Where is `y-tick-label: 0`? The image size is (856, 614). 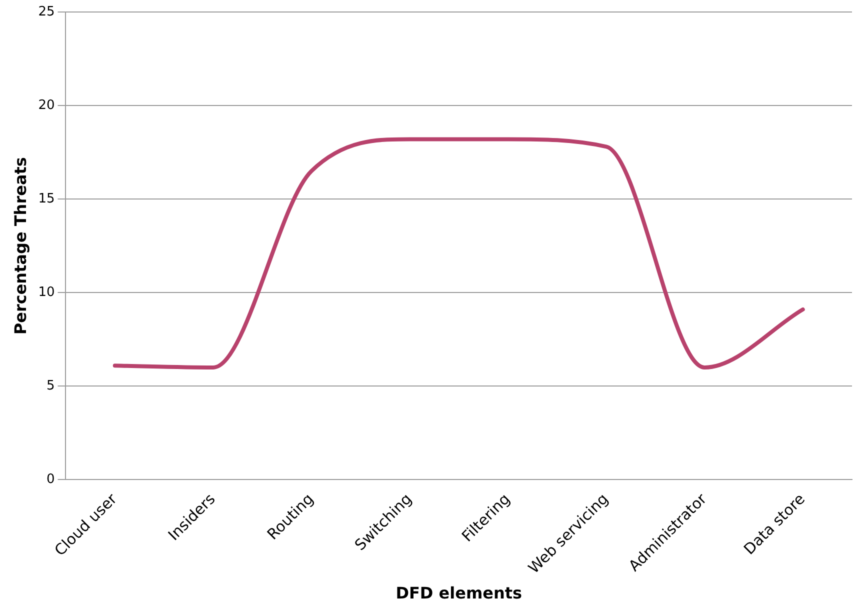
y-tick-label: 0 is located at coordinates (50, 480).